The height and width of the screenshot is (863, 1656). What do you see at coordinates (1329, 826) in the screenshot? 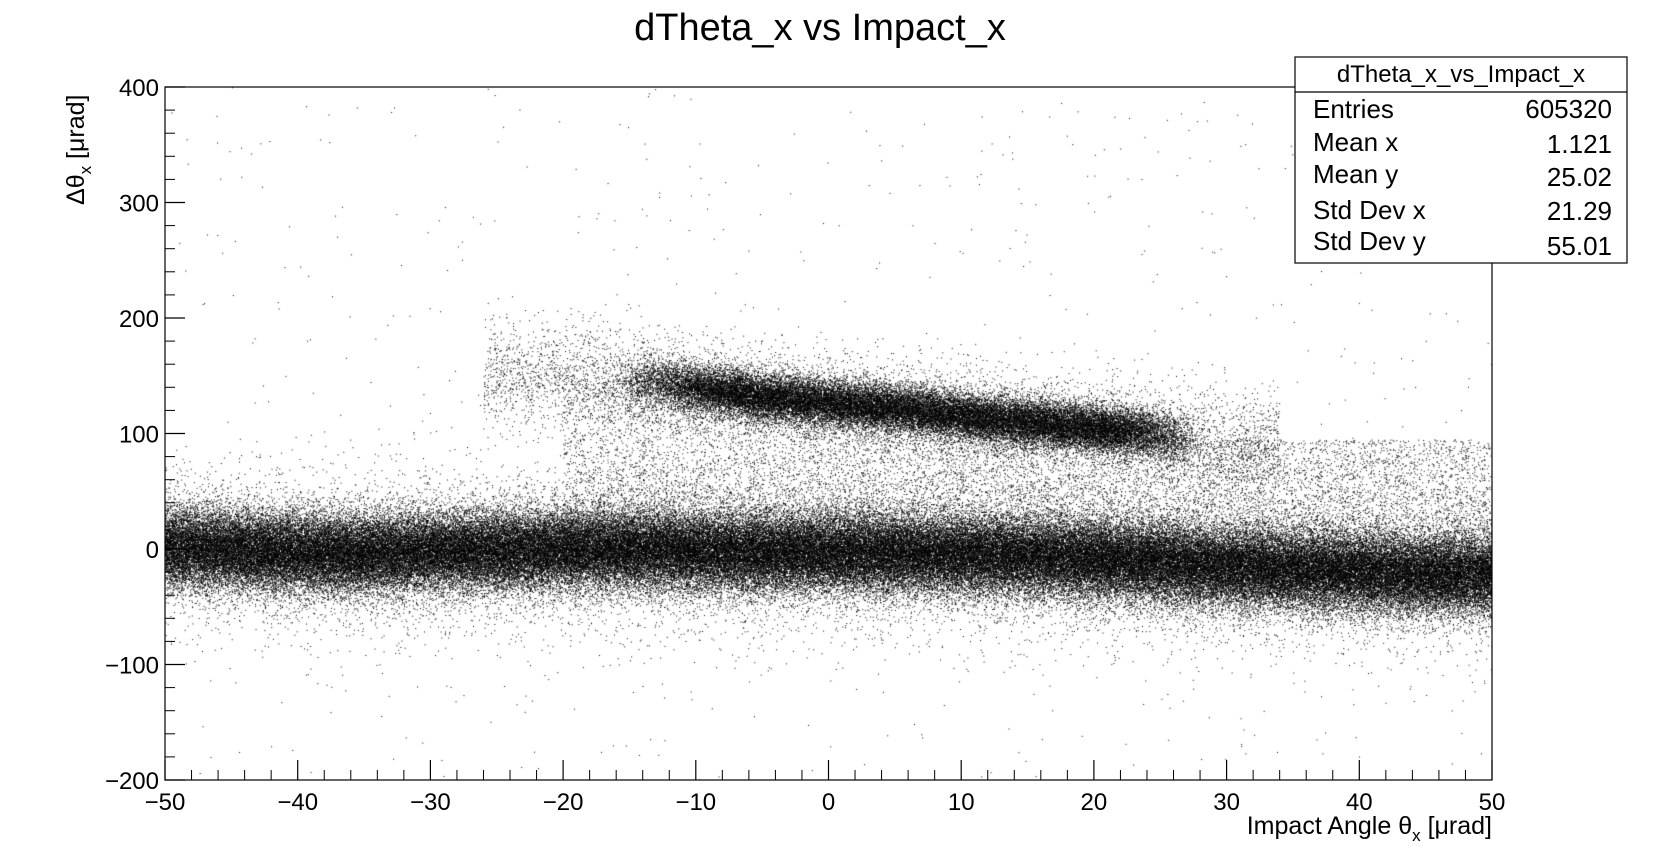
I see `x-axis-label-main: Impact Angle θ` at bounding box center [1329, 826].